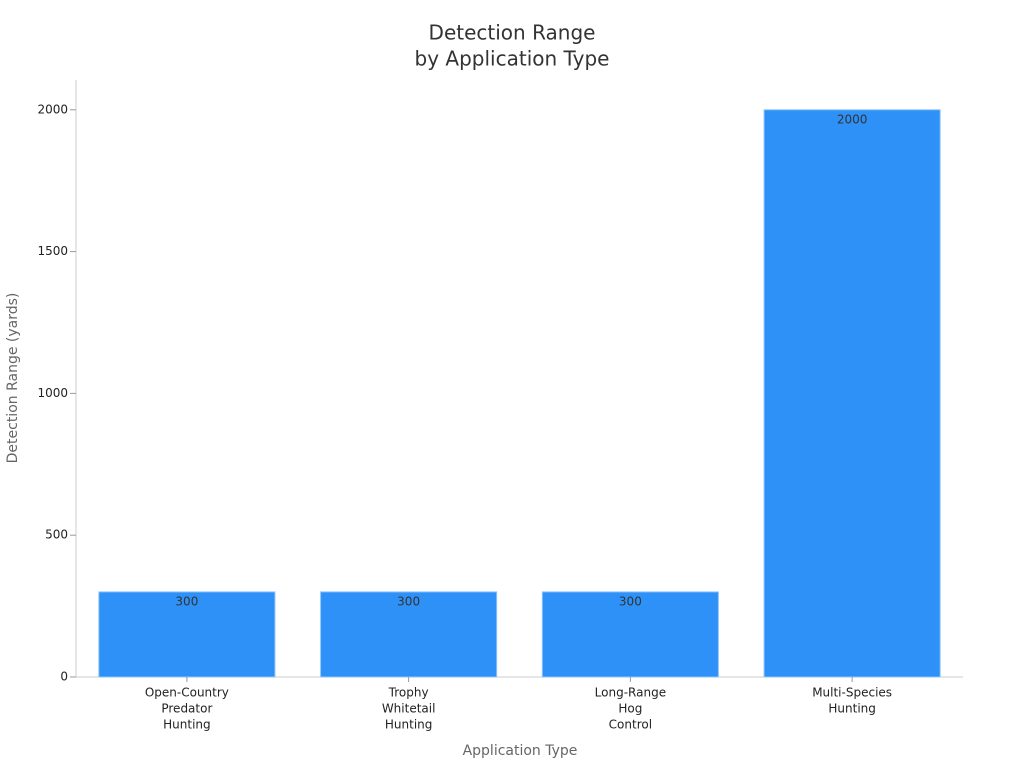 Image resolution: width=1024 pixels, height=768 pixels. I want to click on x-tick-label: Predator, so click(186, 709).